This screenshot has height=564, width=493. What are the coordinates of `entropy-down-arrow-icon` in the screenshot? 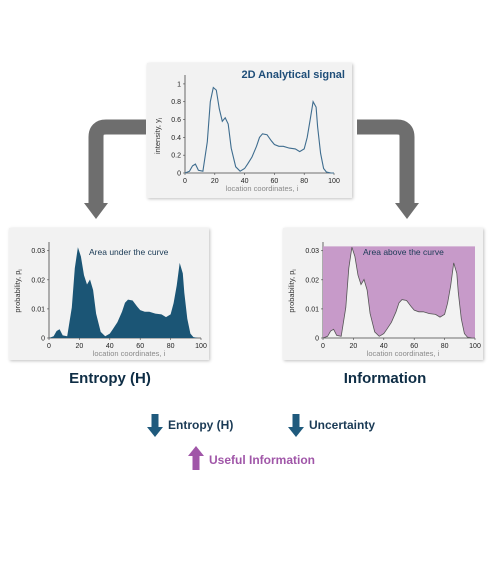 It's located at (155, 425).